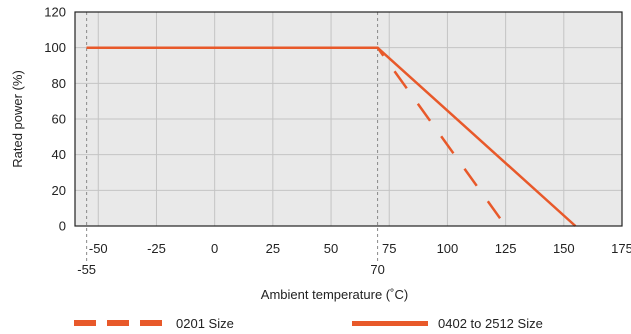 The width and height of the screenshot is (631, 334). I want to click on legend-label-0402-2512: 0402 to 2512 Size, so click(490, 323).